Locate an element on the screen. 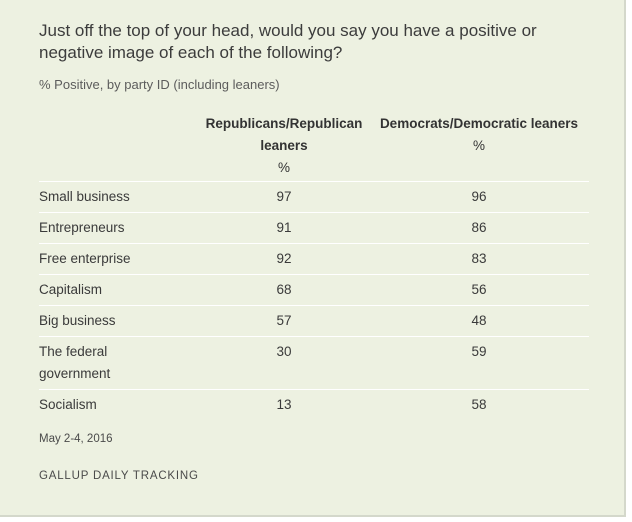 The width and height of the screenshot is (632, 522). column-header-democrats: Democrats/Democratic leaners % is located at coordinates (479, 146).